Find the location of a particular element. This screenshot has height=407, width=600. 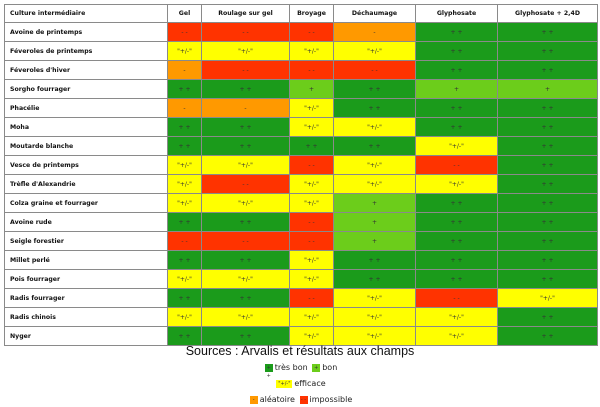

table-row: Sorgho fourrager + + + + + + + + + is located at coordinates (301, 89).